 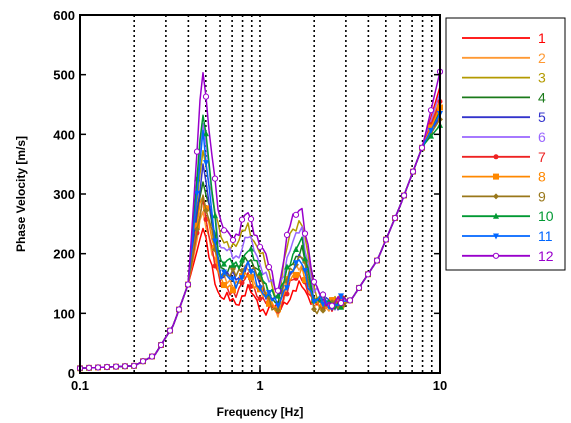 What do you see at coordinates (542, 196) in the screenshot?
I see `legend-label: 9` at bounding box center [542, 196].